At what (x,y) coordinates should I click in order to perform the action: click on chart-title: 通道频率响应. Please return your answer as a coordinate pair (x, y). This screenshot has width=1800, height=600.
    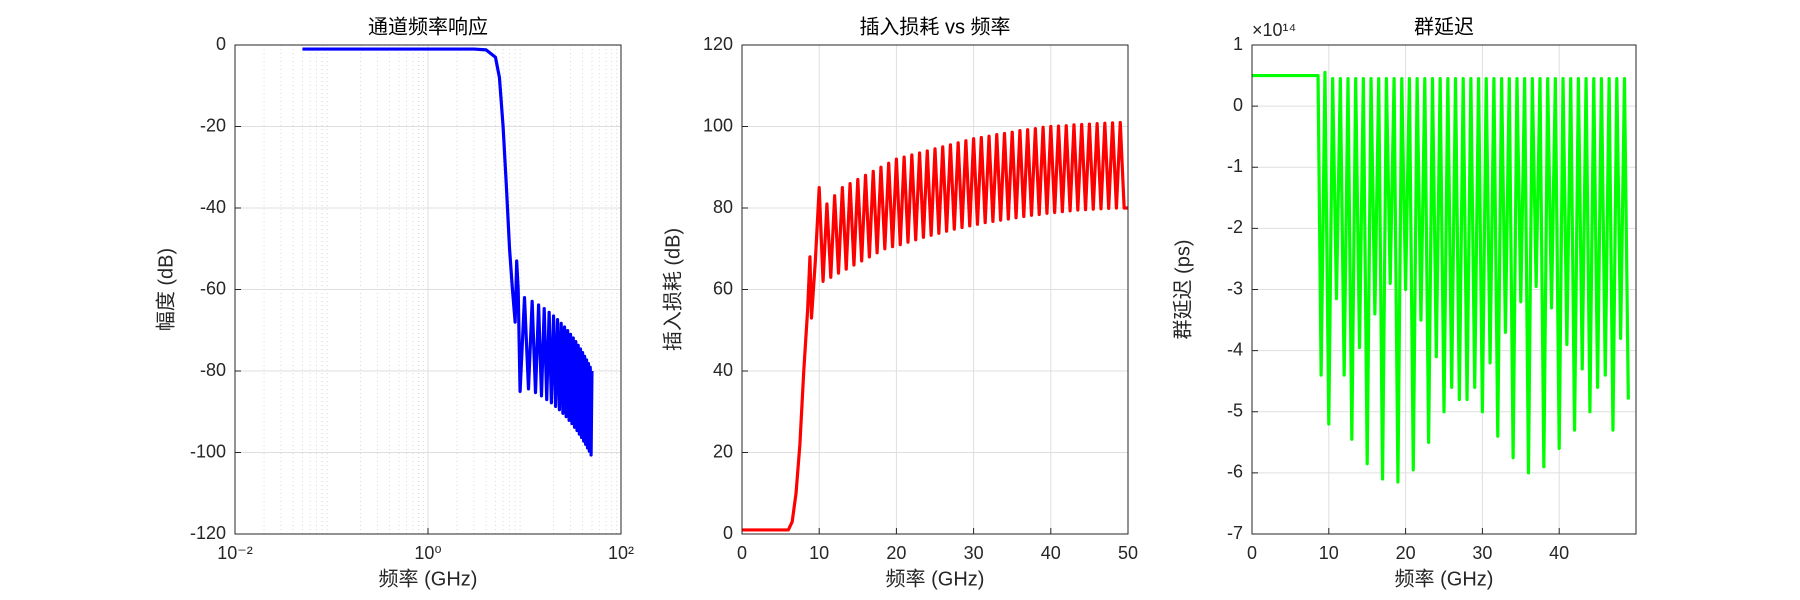
    Looking at the image, I should click on (428, 26).